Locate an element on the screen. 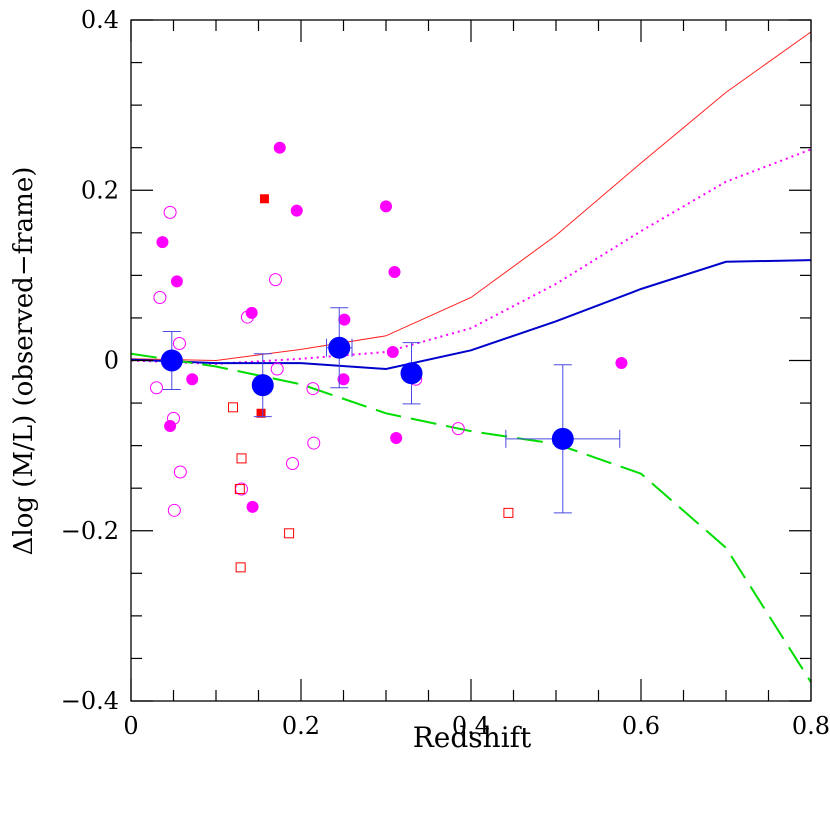  y-tick-label: −0.2 is located at coordinates (90, 531).